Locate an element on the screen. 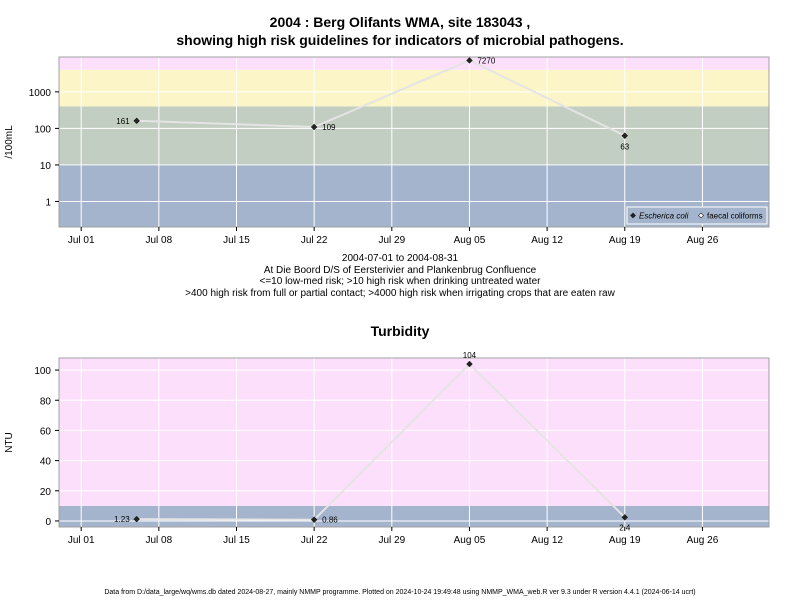 This screenshot has width=800, height=600. panel-2-y-tick-label: 100 is located at coordinates (42, 371).